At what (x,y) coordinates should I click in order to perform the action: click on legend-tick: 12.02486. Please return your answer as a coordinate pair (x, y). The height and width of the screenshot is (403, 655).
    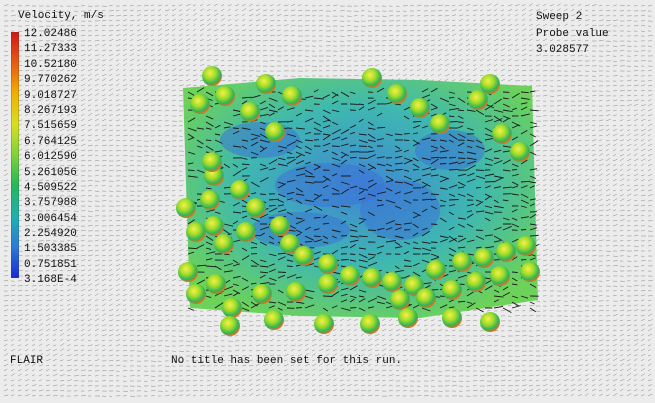
    Looking at the image, I should click on (50, 34).